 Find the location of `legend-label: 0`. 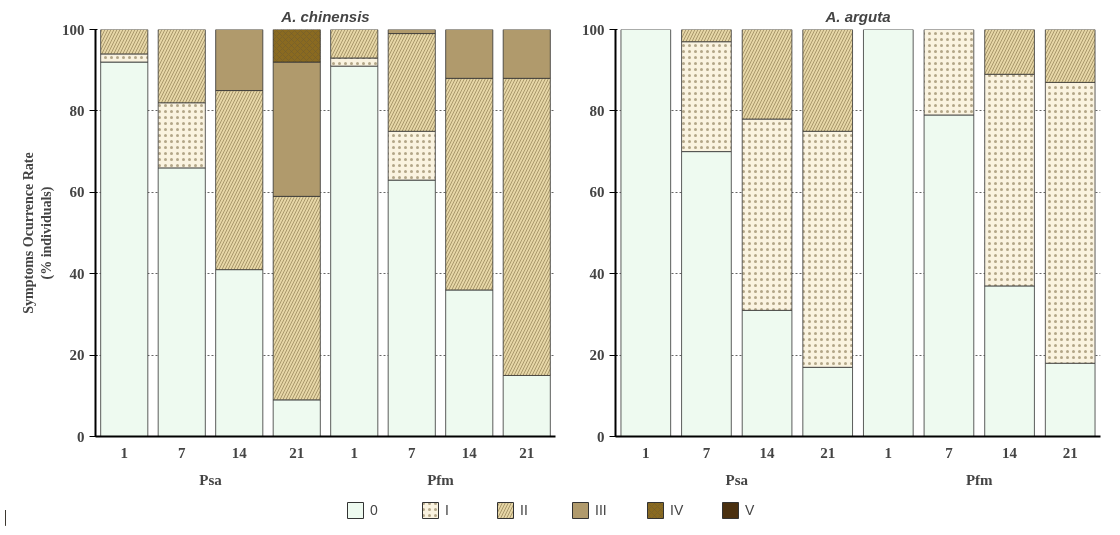

legend-label: 0 is located at coordinates (374, 510).